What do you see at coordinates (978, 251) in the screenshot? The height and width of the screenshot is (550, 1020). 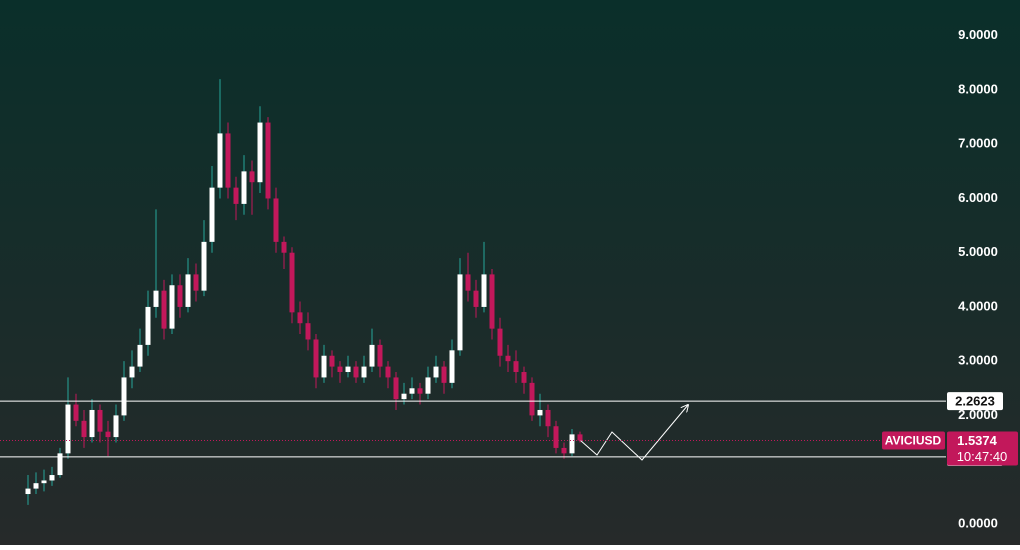 I see `y-tick-label: 5.0000` at bounding box center [978, 251].